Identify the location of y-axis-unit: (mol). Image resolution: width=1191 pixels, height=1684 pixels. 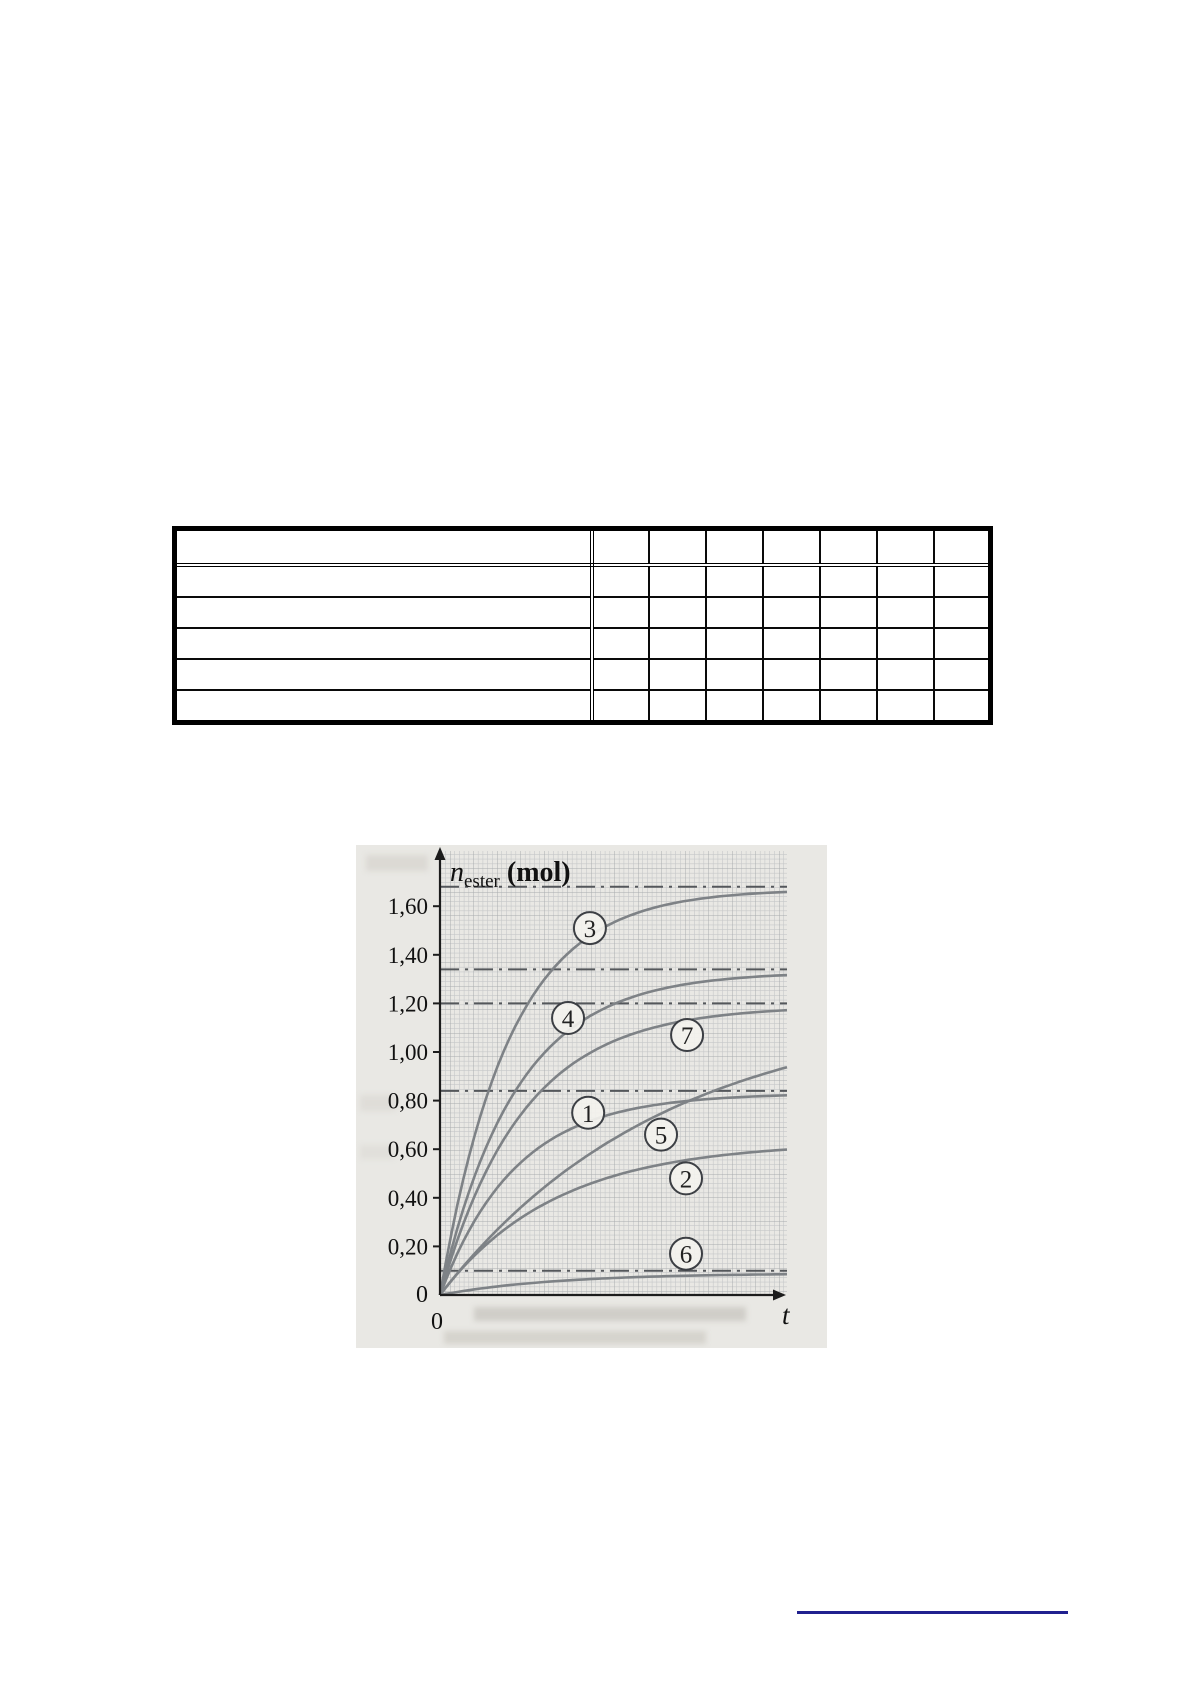
(535, 872).